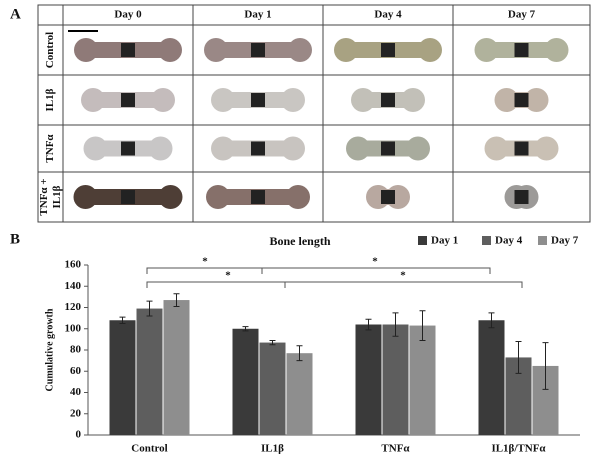 The image size is (600, 460). I want to click on panel-label: B, so click(15, 239).